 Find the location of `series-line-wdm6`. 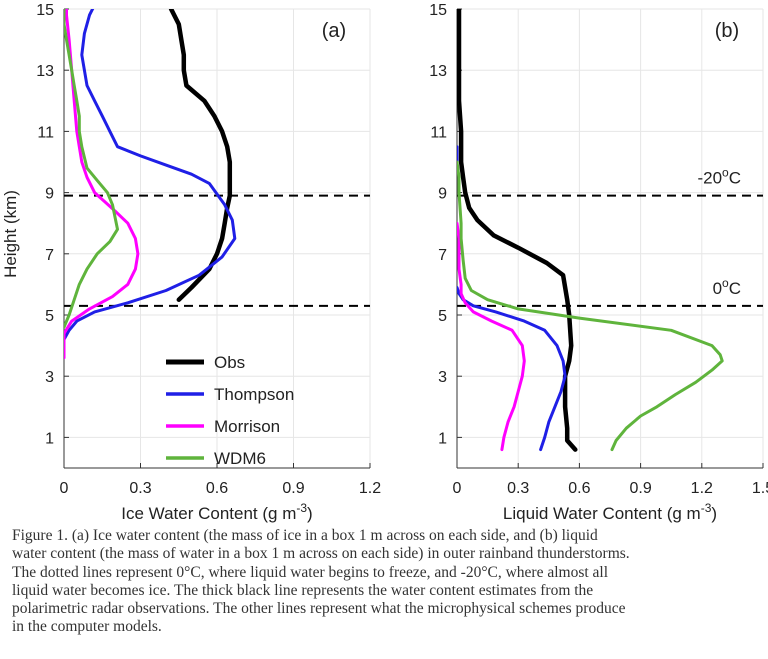

series-line-wdm6 is located at coordinates (91, 169).